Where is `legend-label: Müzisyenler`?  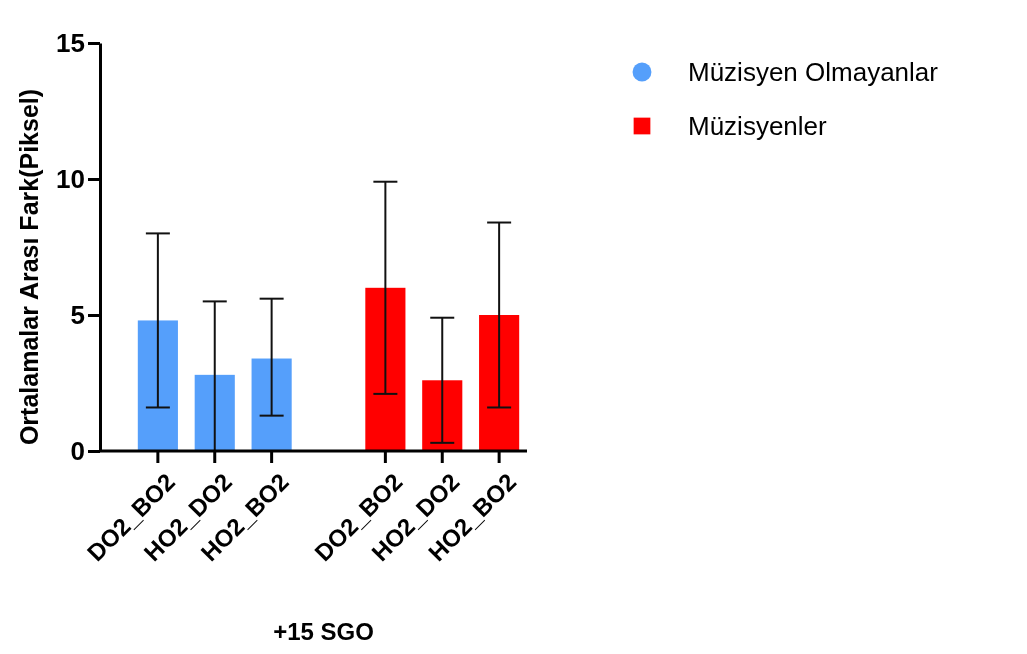 legend-label: Müzisyenler is located at coordinates (758, 126).